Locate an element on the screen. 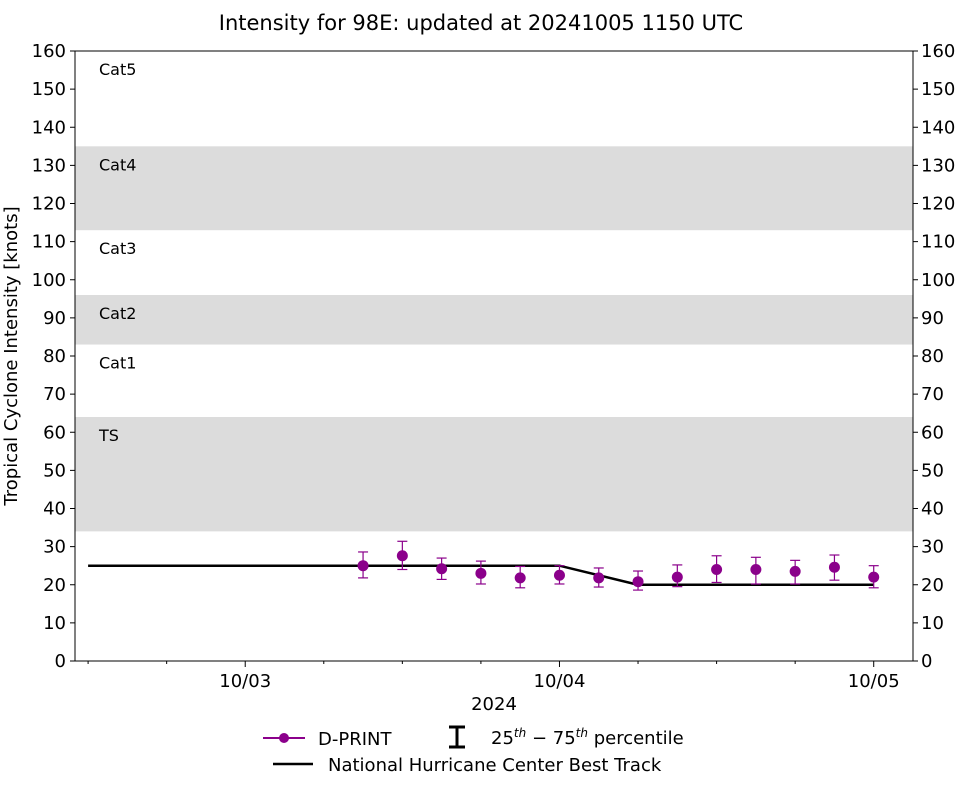 Image resolution: width=962 pixels, height=785 pixels. y-tick-label-left: 30 is located at coordinates (54, 547).